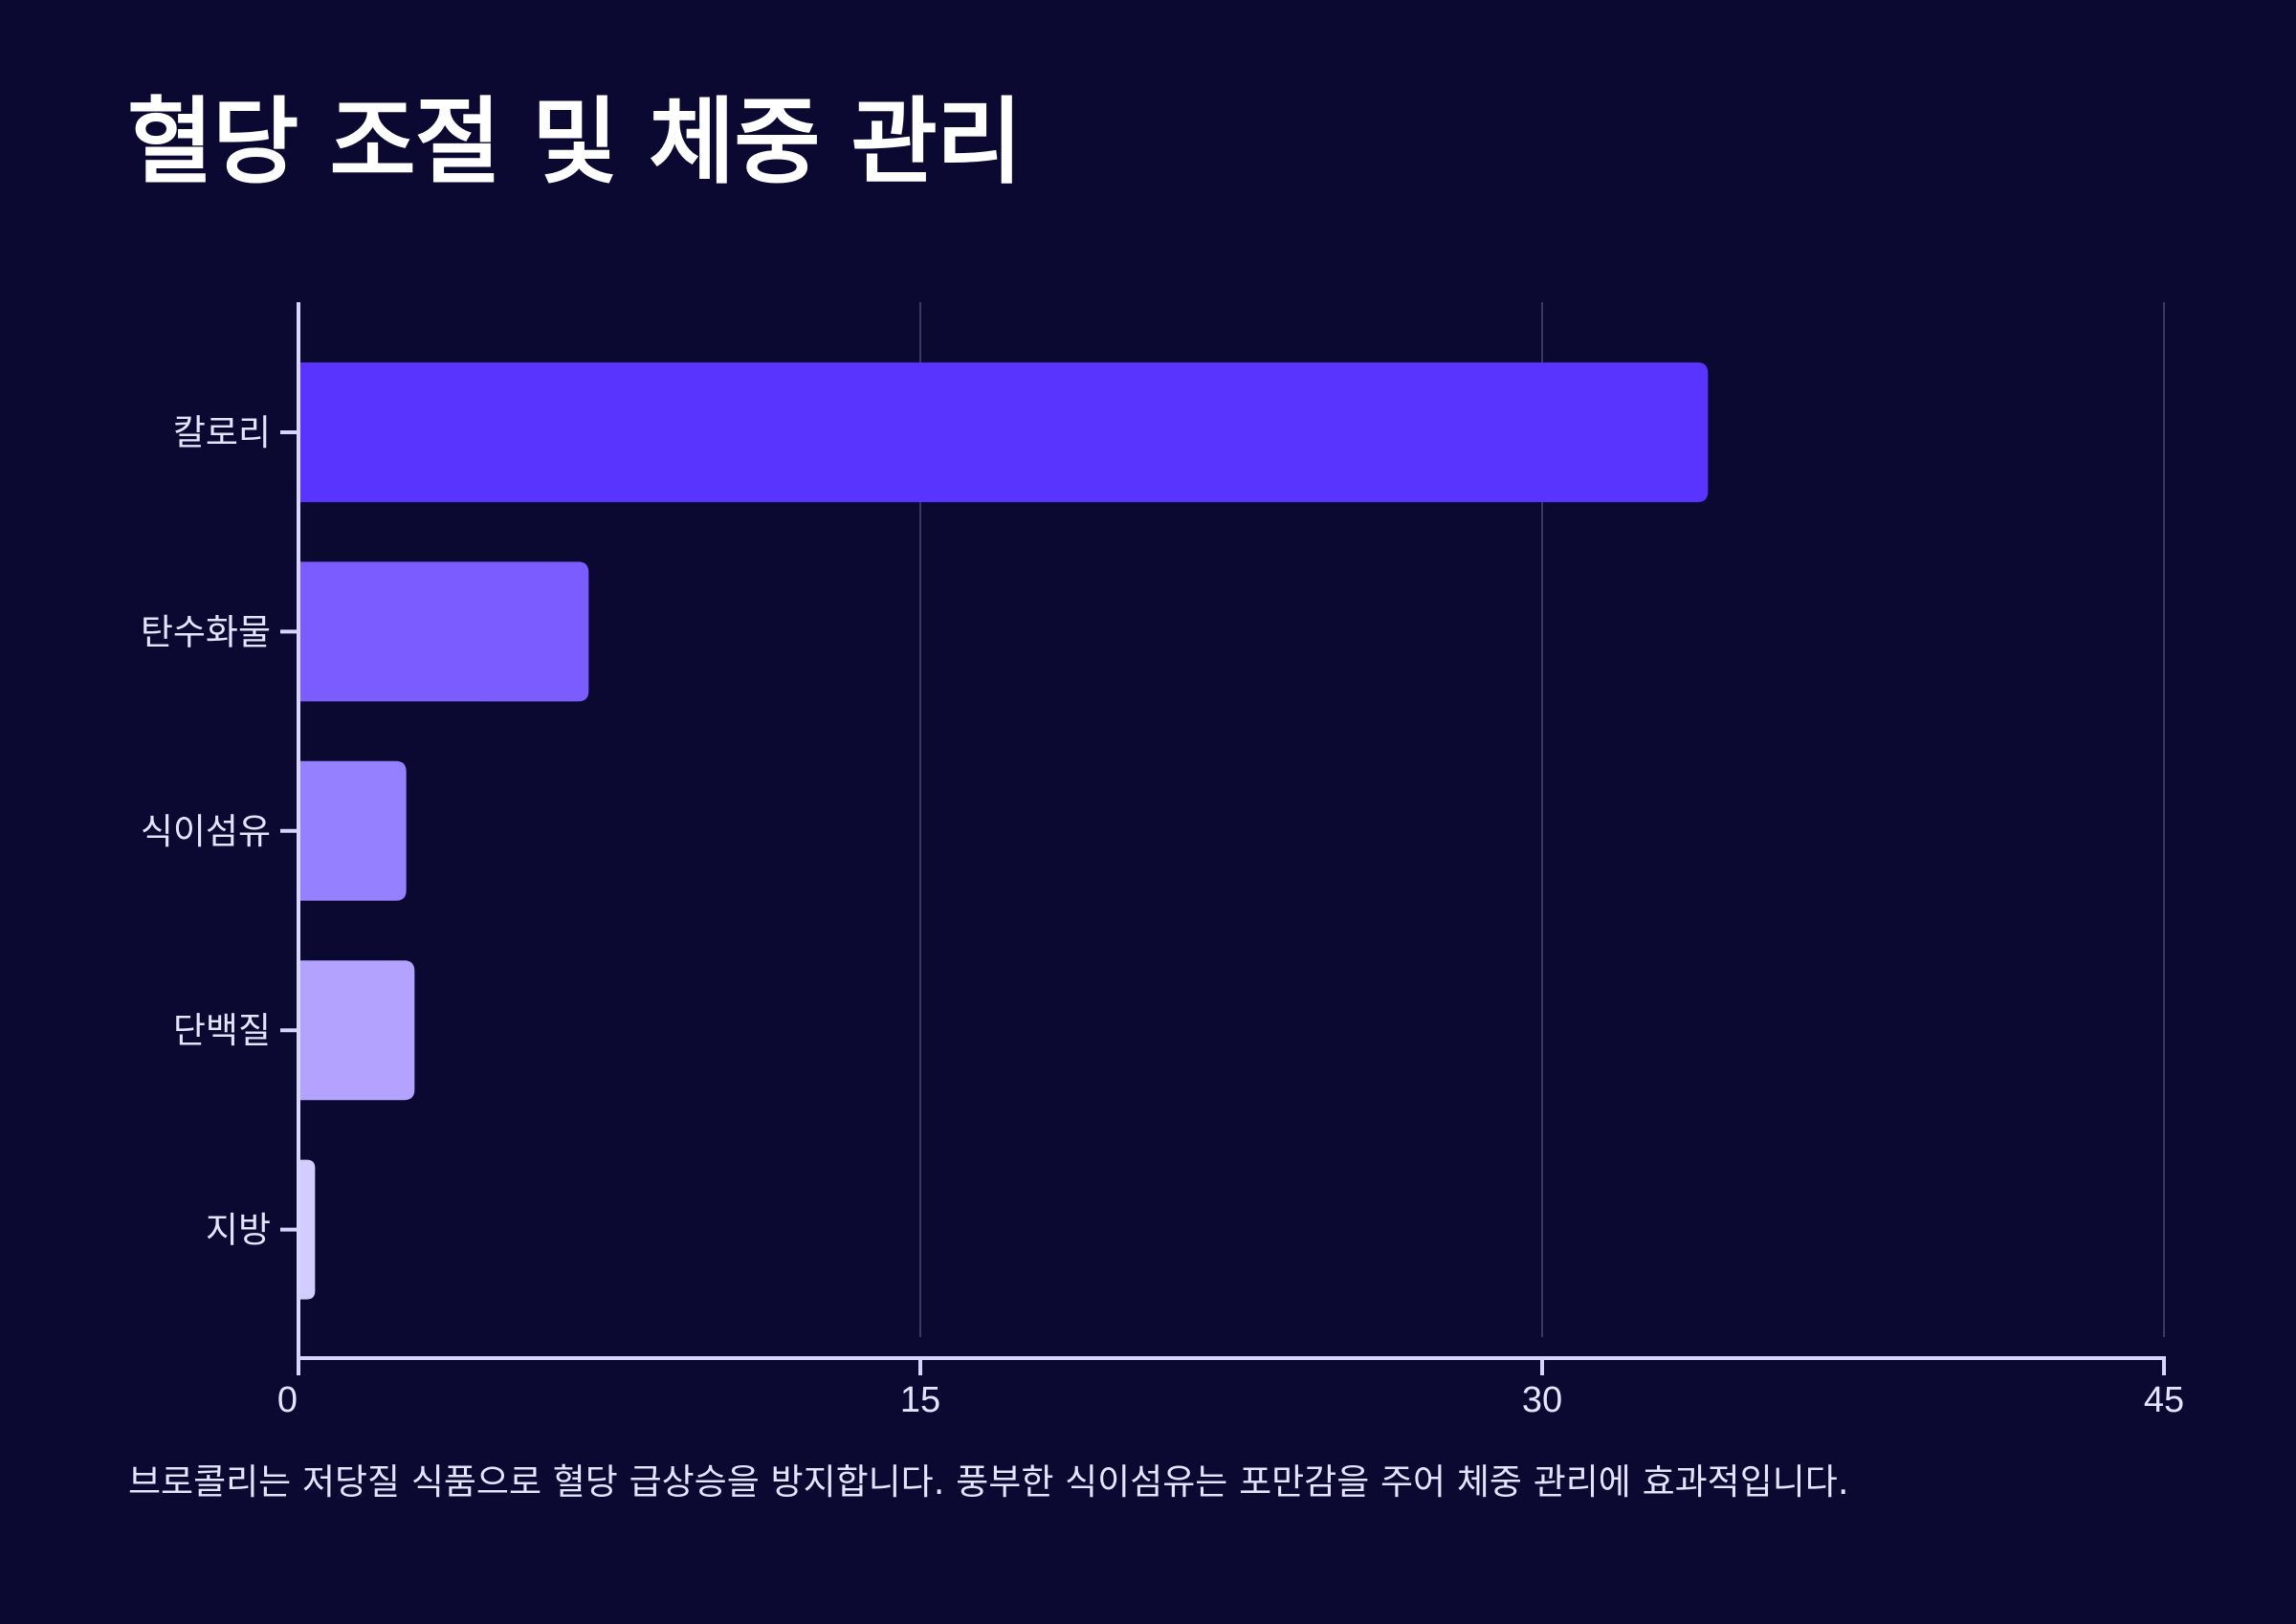  What do you see at coordinates (239, 1231) in the screenshot?
I see `category-label-4: 지방` at bounding box center [239, 1231].